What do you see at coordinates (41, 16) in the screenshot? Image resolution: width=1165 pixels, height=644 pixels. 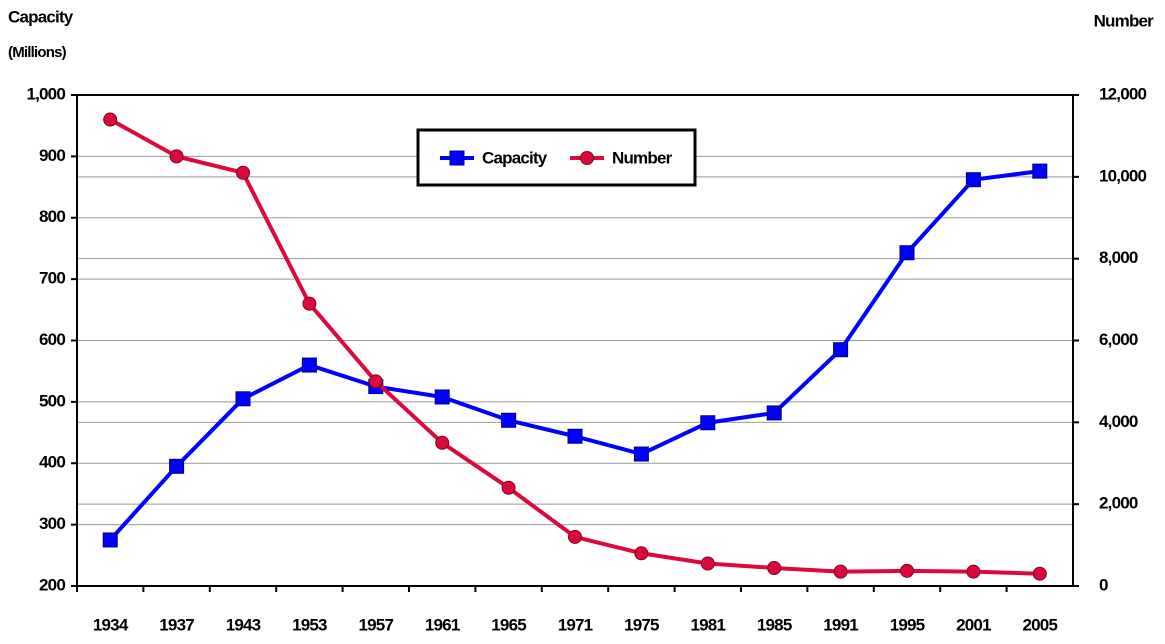 I see `y-axis-title: Capacity` at bounding box center [41, 16].